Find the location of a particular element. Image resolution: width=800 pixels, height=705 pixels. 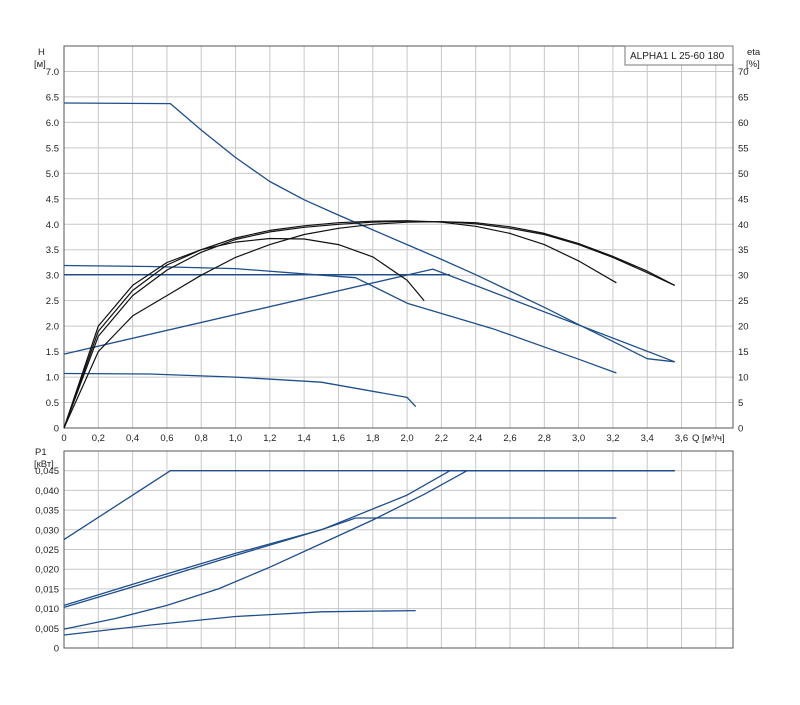

y2-tick-label: 10 is located at coordinates (743, 378).